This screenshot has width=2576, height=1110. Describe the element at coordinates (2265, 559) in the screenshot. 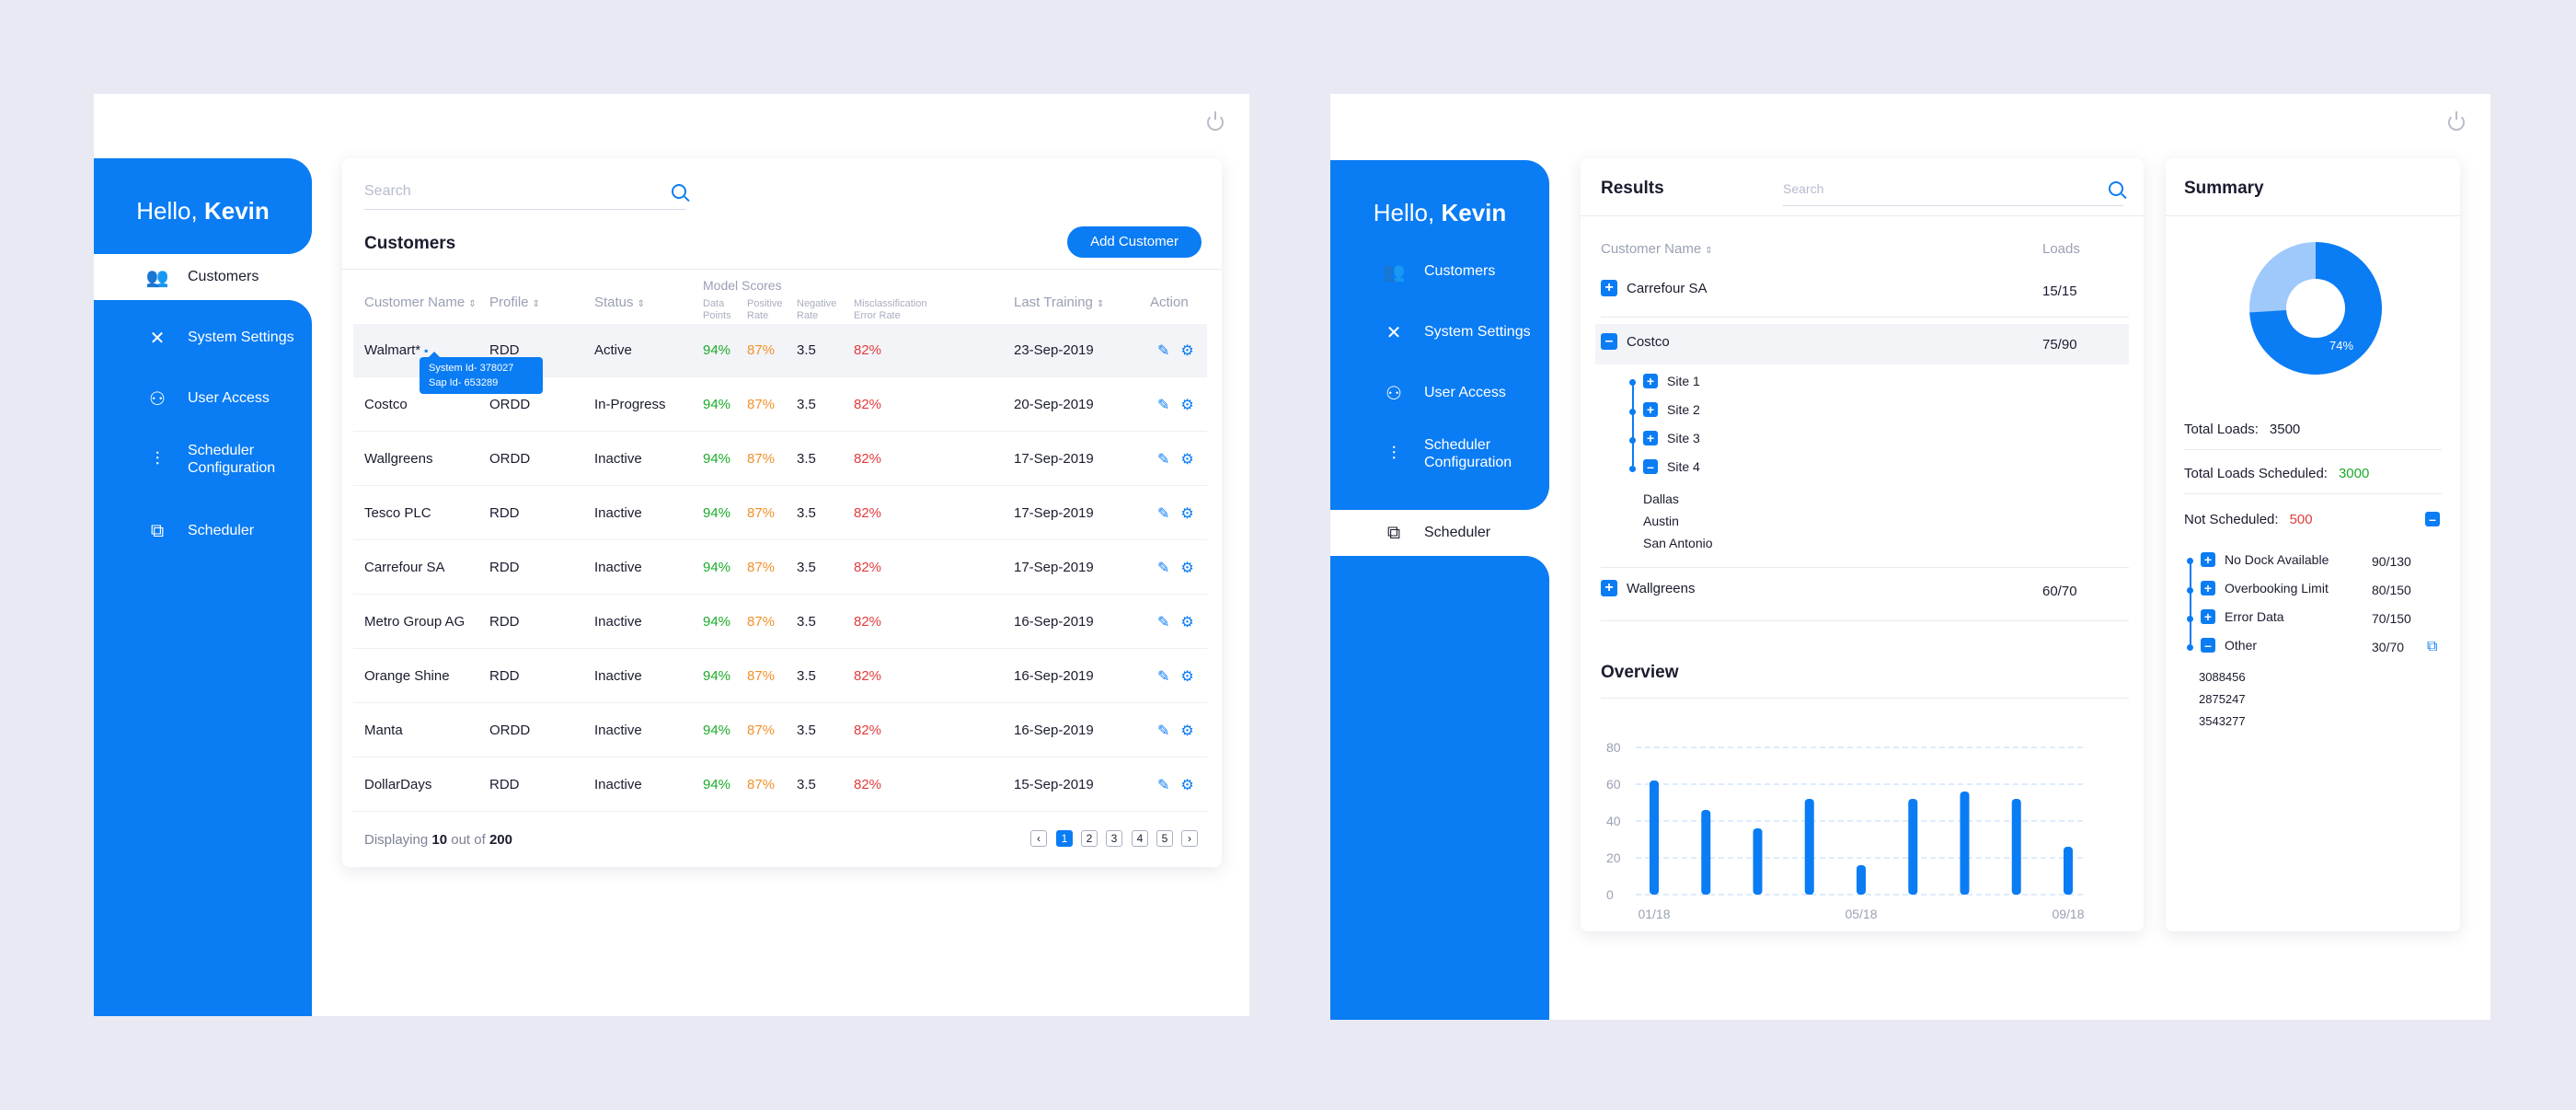

I see `reason-row-no-dock: + No Dock Available` at that location.